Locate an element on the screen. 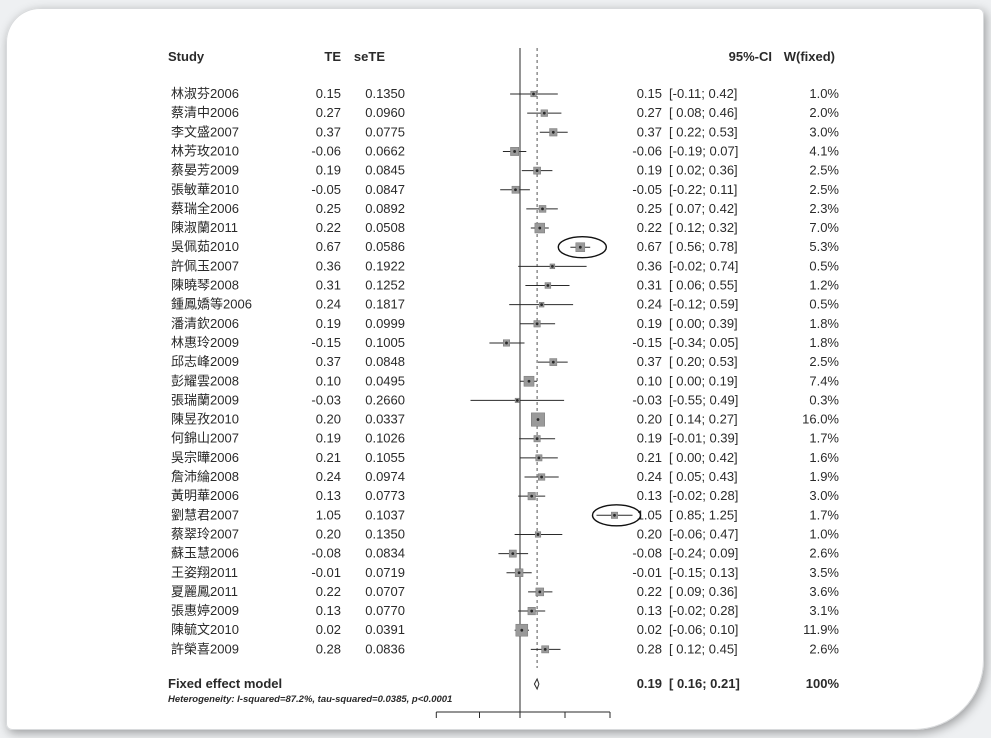 The image size is (991, 738). study-sete: 0.0337 is located at coordinates (385, 419).